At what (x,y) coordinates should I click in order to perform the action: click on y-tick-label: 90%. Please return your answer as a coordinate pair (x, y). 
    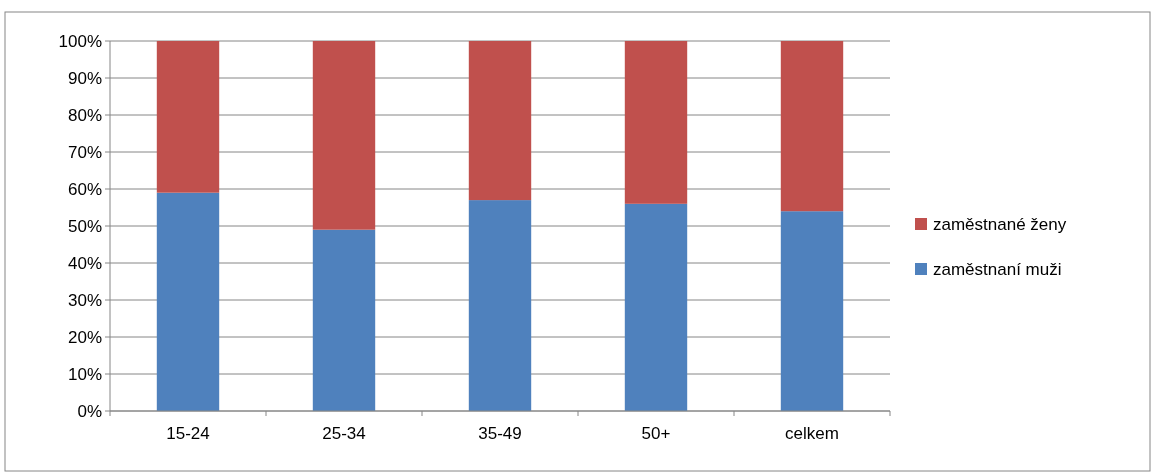
    Looking at the image, I should click on (84, 78).